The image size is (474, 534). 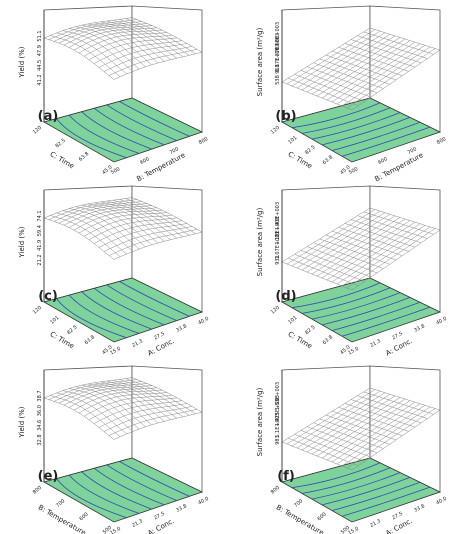 What do you see at coordinates (278, 410) in the screenshot?
I see `z-tick-label: 1.425E+003` at bounding box center [278, 410].